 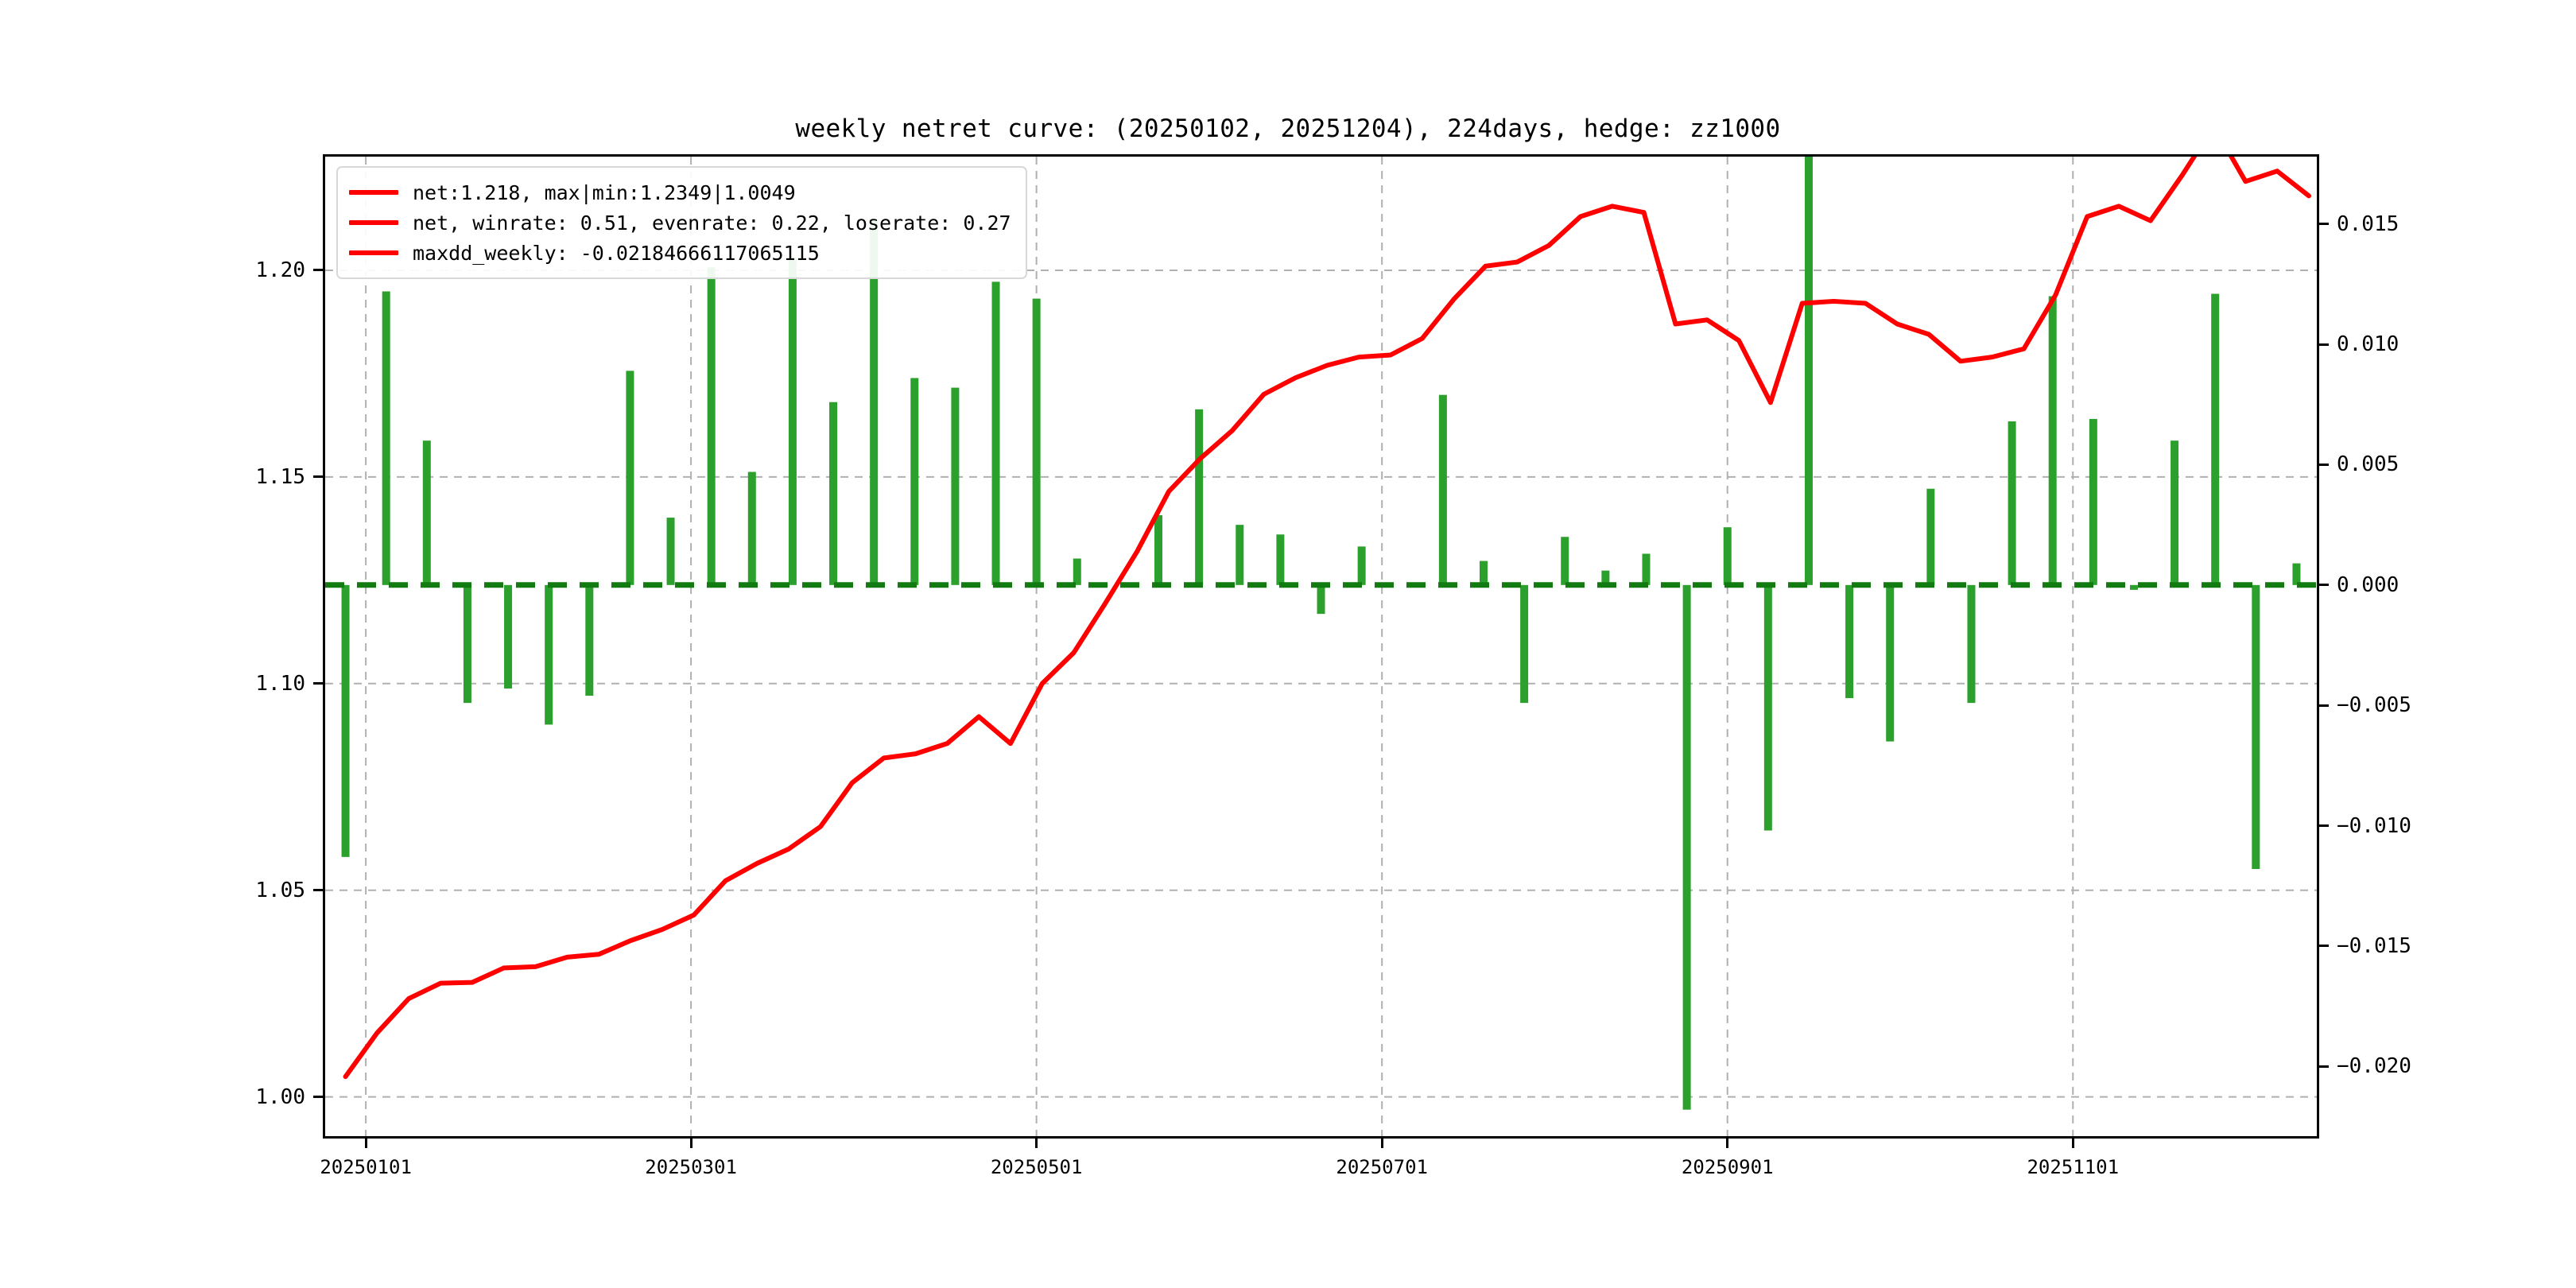 I want to click on x-tick-label: 20251101, so click(x=2074, y=1167).